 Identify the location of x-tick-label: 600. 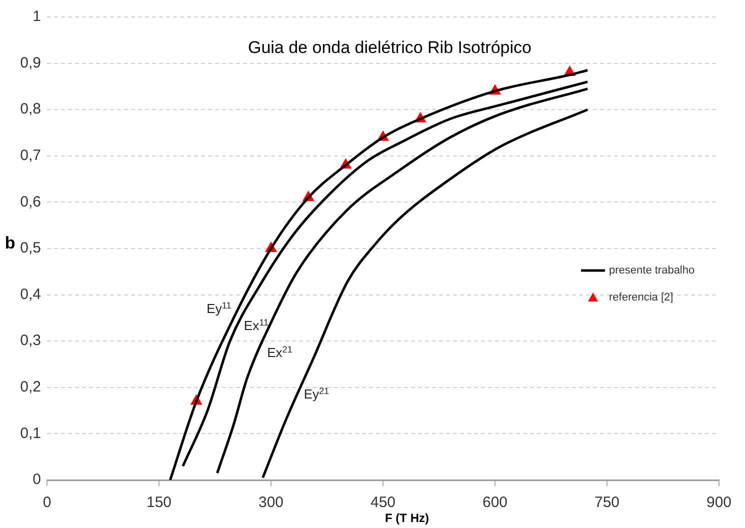
(495, 503).